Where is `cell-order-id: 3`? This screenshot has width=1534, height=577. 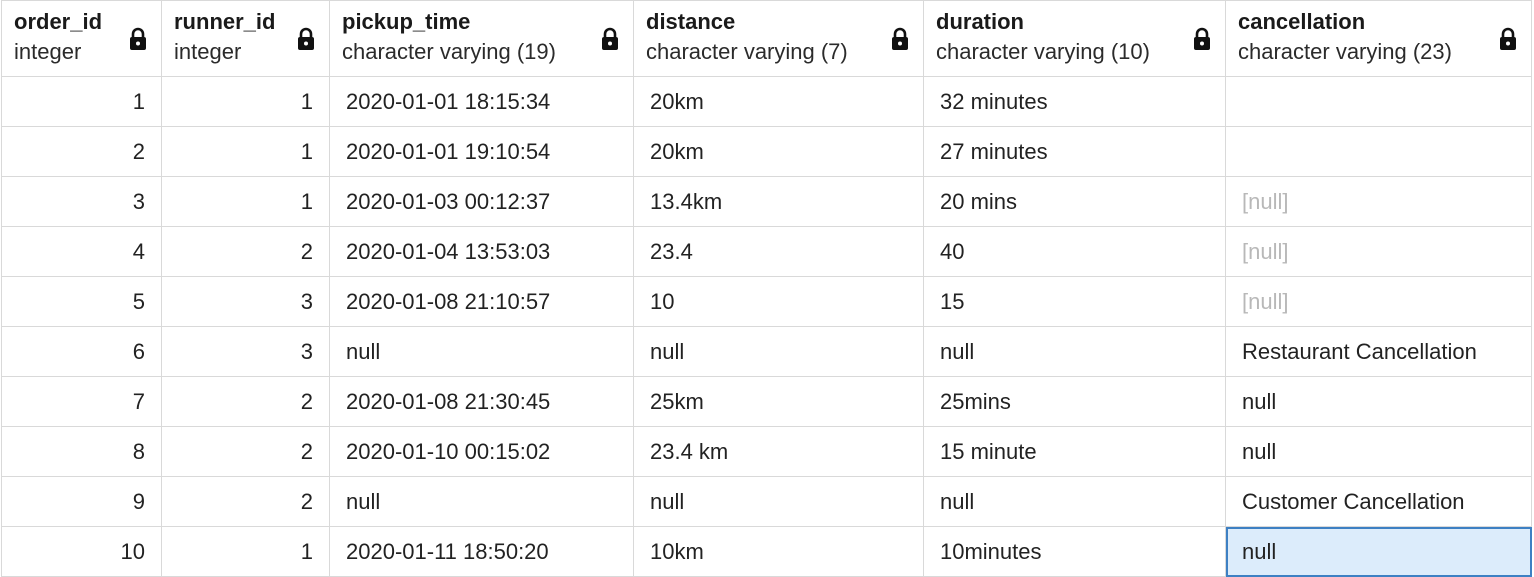 cell-order-id: 3 is located at coordinates (81, 201).